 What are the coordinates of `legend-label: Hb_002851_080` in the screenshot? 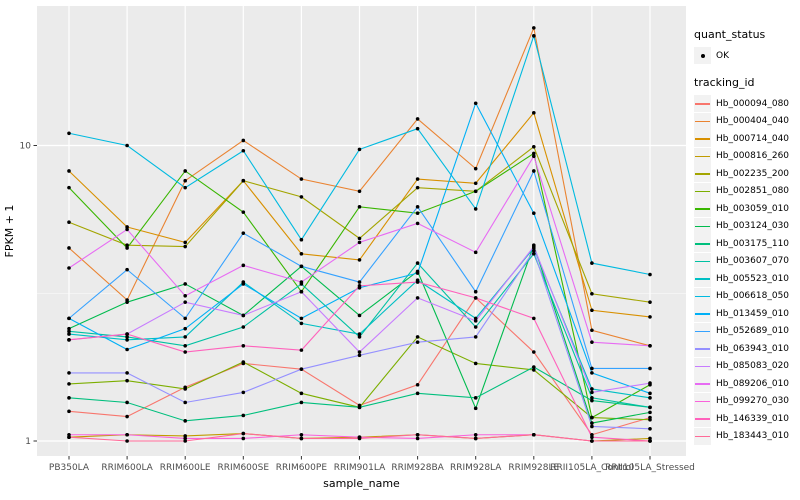 It's located at (753, 191).